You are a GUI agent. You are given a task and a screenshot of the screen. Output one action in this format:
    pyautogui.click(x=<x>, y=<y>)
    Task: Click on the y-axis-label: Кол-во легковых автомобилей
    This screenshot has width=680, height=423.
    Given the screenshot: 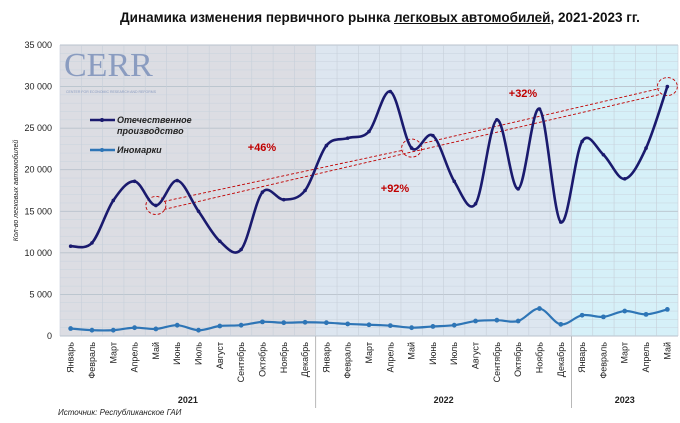 What is the action you would take?
    pyautogui.click(x=16, y=191)
    